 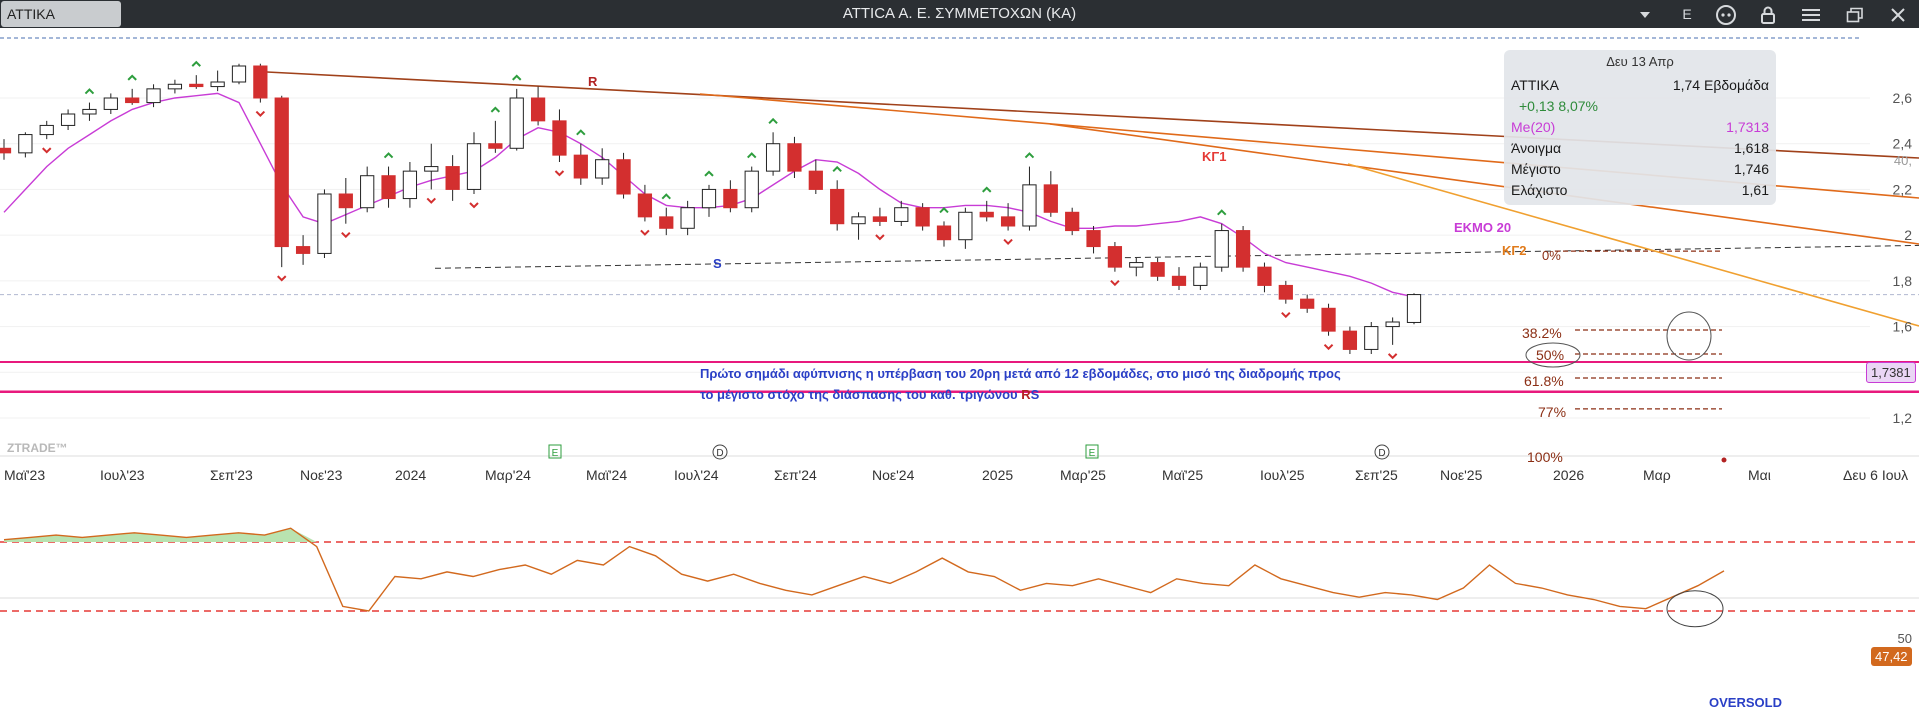 What do you see at coordinates (997, 475) in the screenshot?
I see `time-axis-label: 2025` at bounding box center [997, 475].